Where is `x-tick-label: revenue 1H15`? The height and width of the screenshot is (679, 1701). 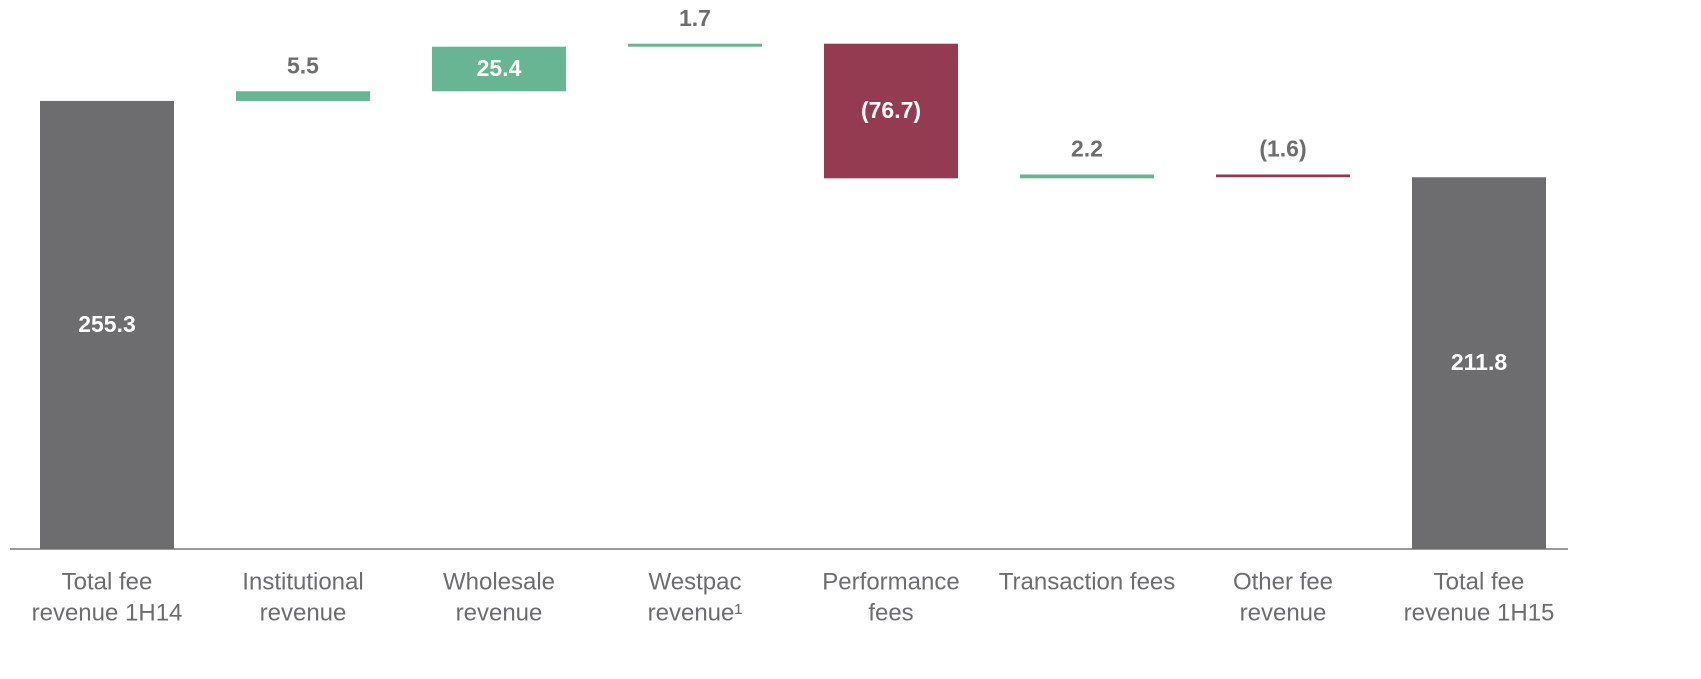
x-tick-label: revenue 1H15 is located at coordinates (1479, 612).